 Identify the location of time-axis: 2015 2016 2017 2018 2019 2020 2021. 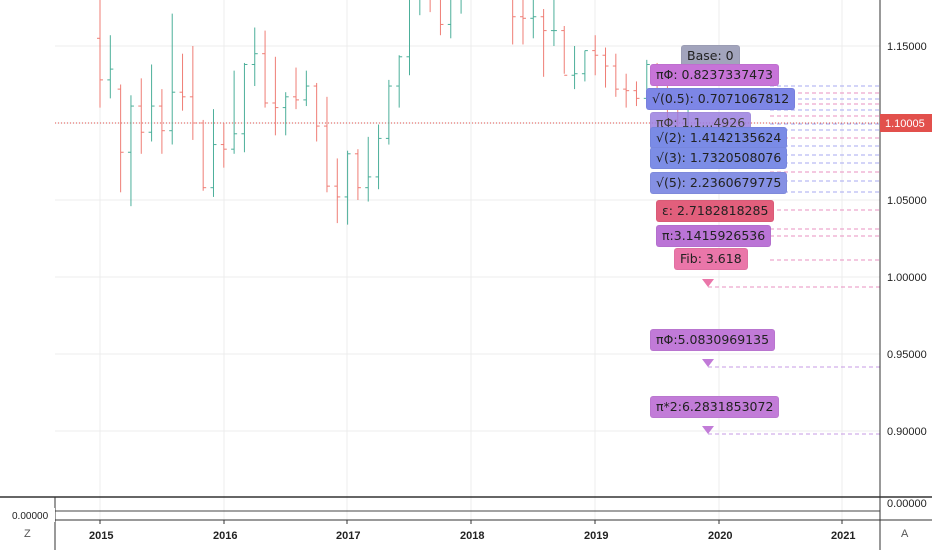
(472, 536).